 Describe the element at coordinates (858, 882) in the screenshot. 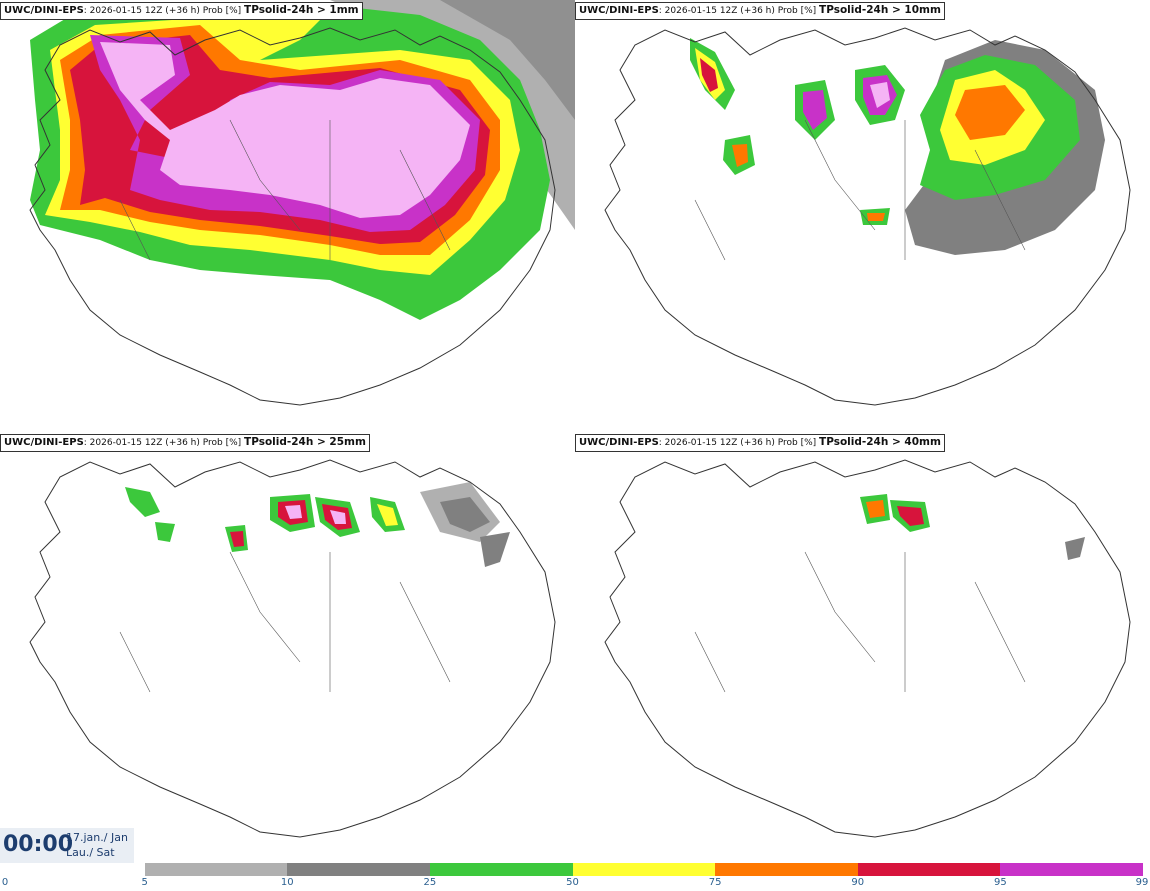

I see `colorbar-tick: 90` at that location.